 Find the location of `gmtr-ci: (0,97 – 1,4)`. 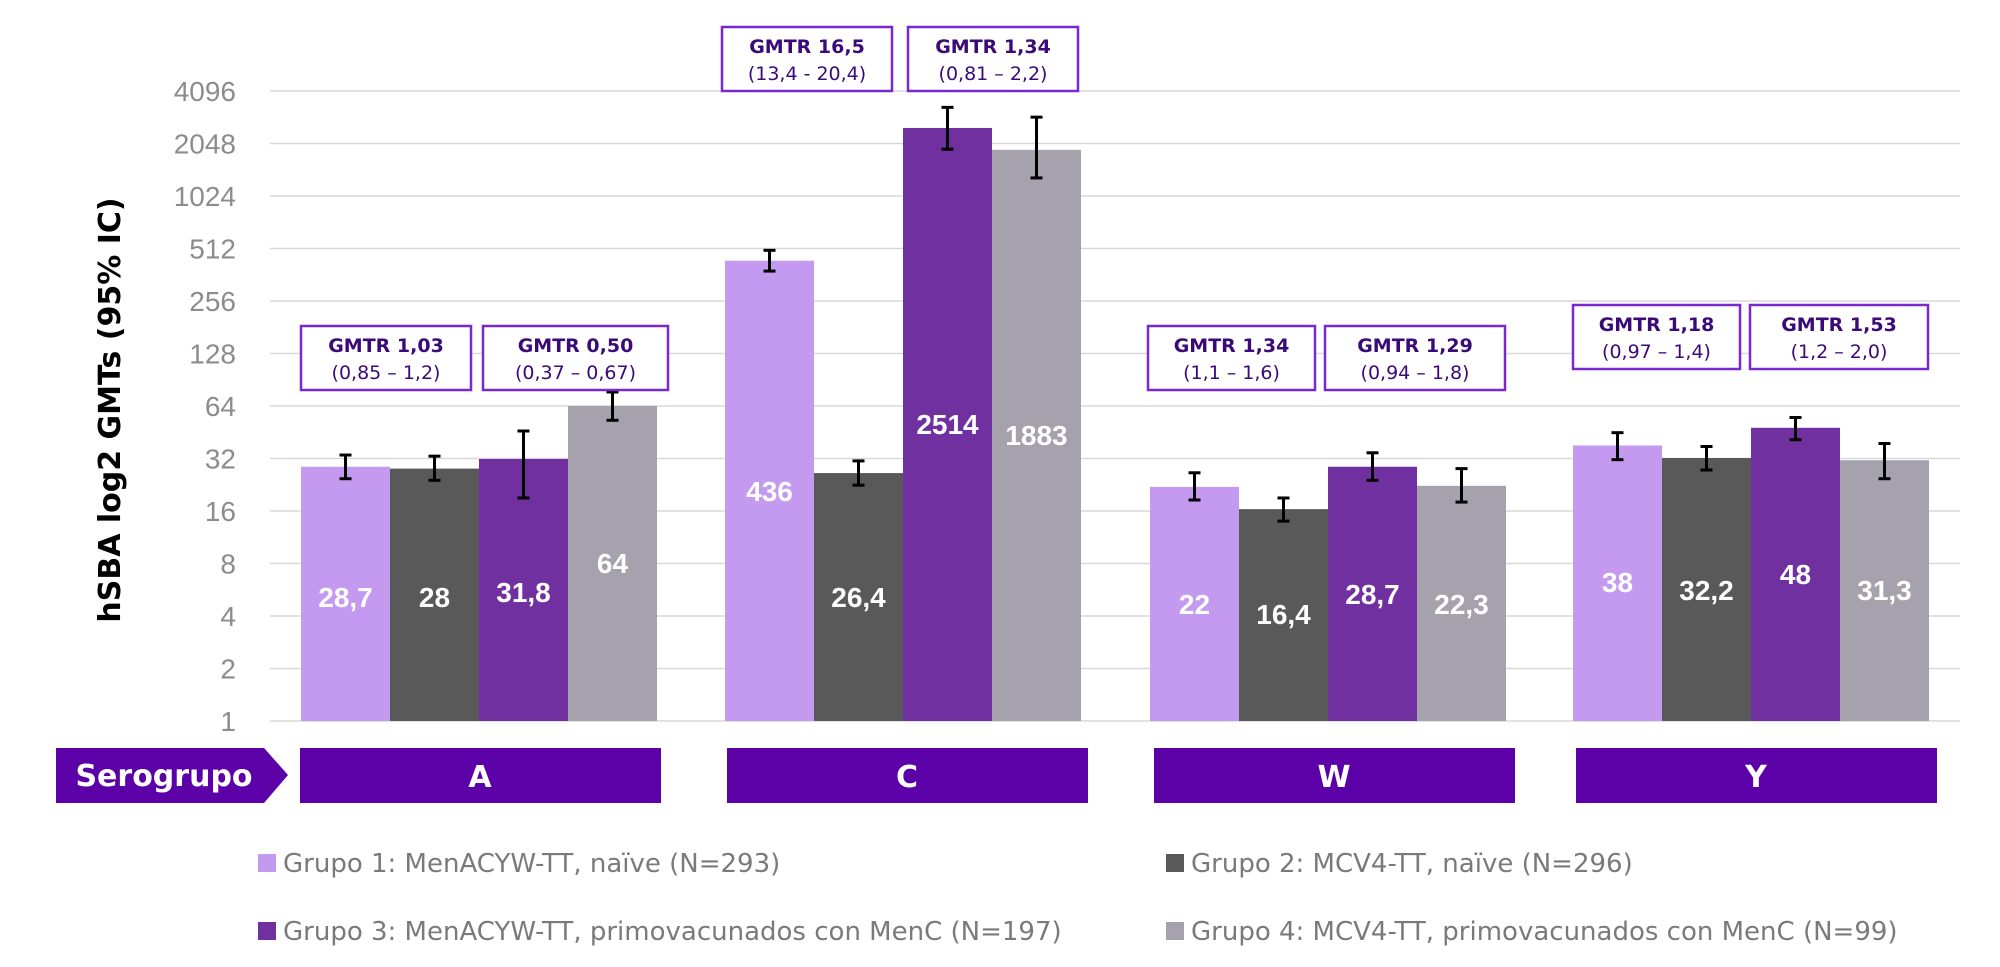

gmtr-ci: (0,97 – 1,4) is located at coordinates (1656, 352).